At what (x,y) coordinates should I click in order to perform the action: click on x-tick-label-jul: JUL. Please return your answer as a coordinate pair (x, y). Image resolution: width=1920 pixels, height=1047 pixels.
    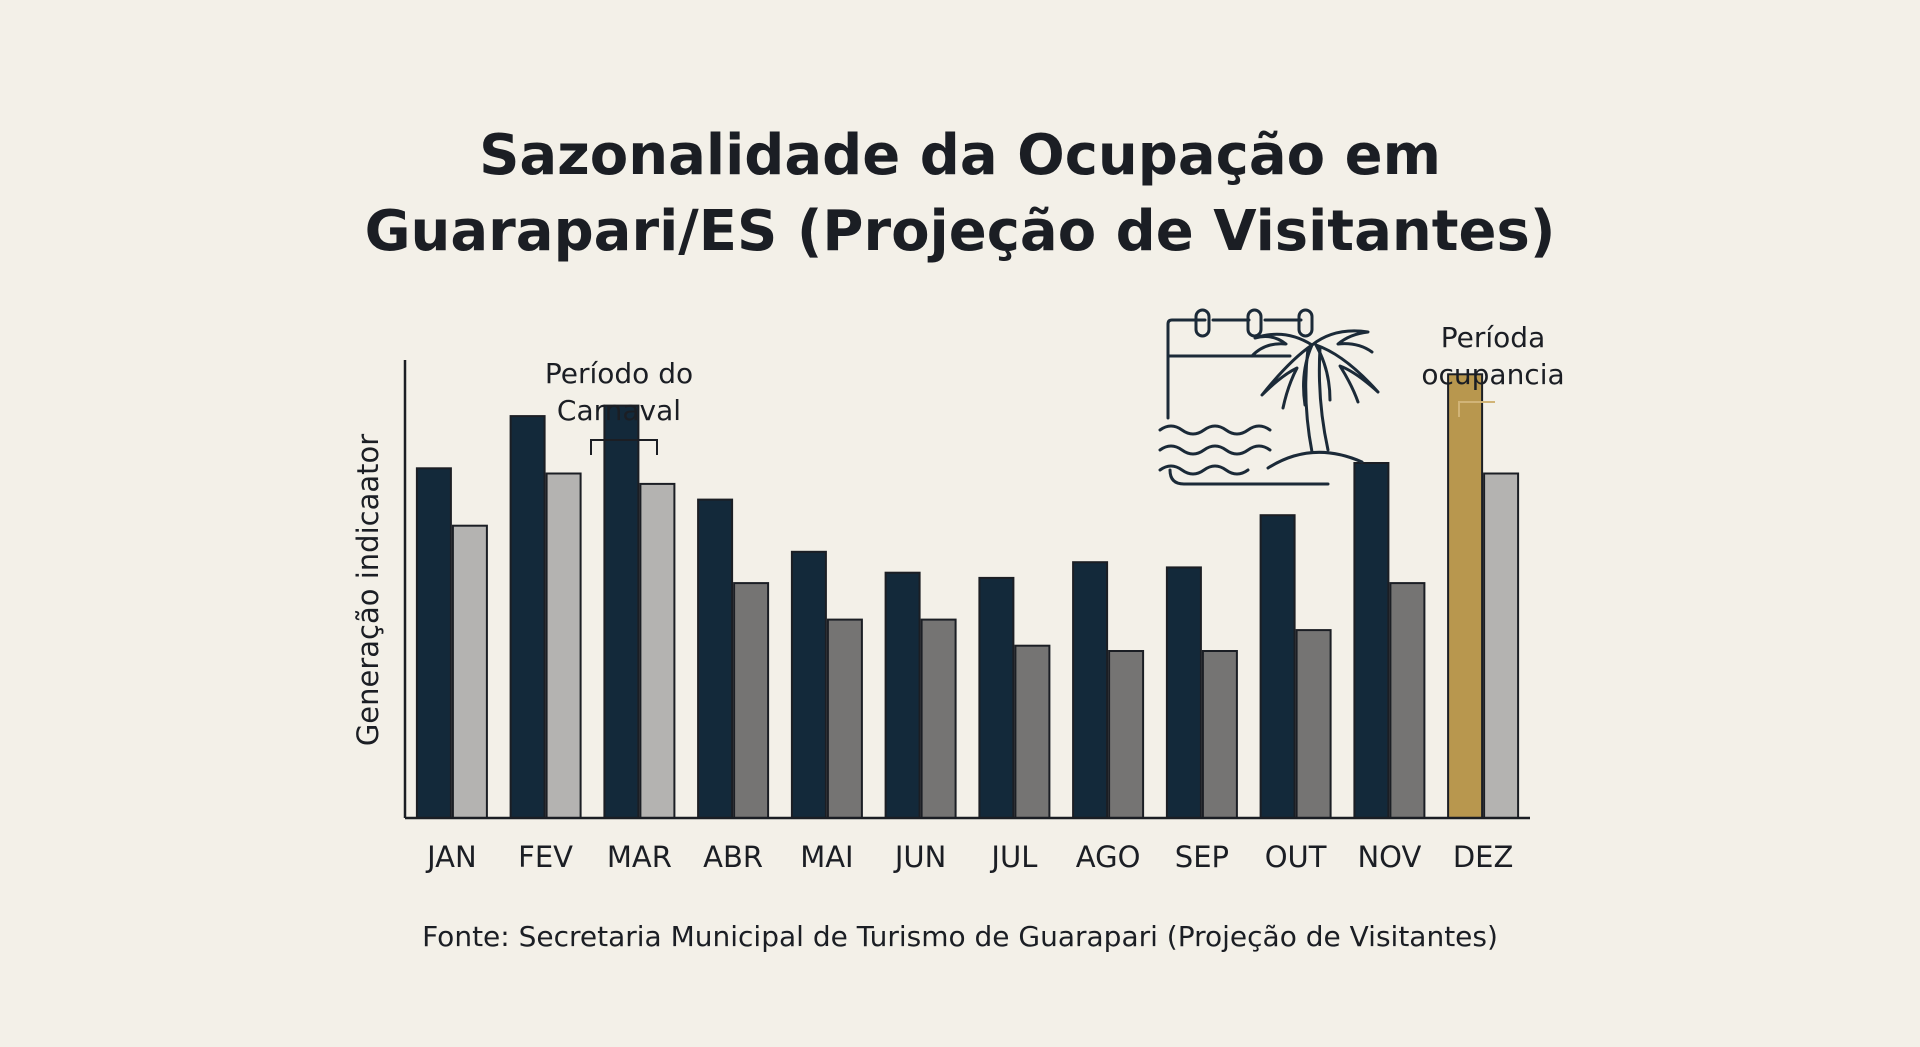
    Looking at the image, I should click on (1013, 857).